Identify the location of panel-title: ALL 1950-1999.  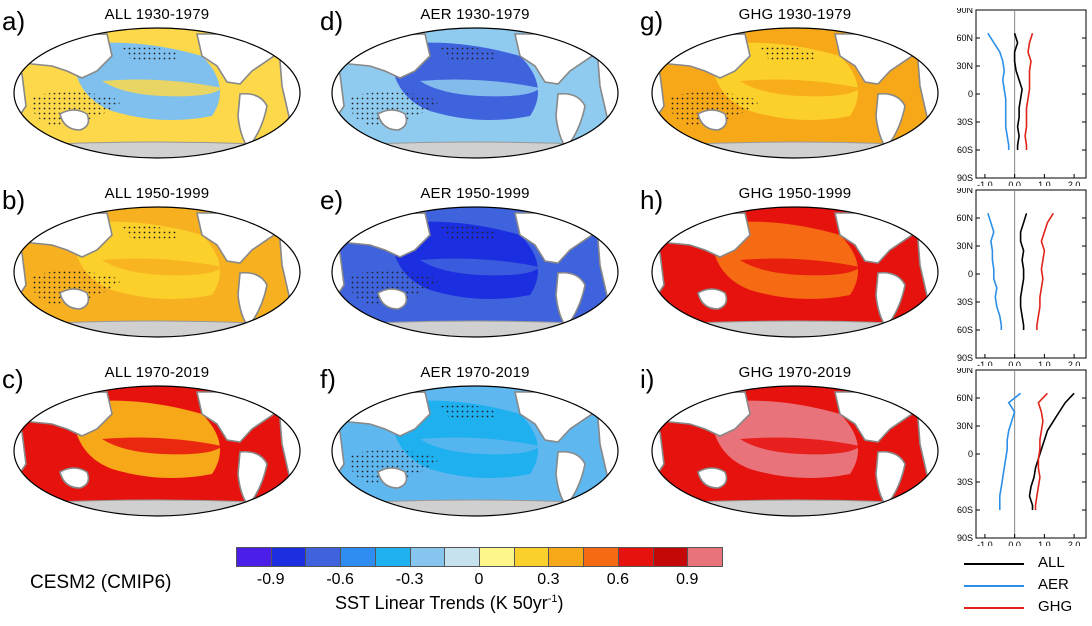
(157, 193).